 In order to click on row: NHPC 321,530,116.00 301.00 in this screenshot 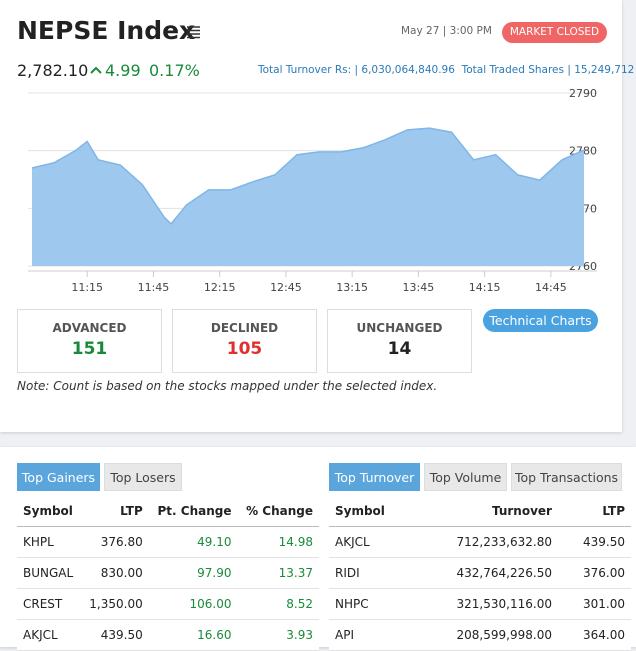, I will do `click(480, 604)`.